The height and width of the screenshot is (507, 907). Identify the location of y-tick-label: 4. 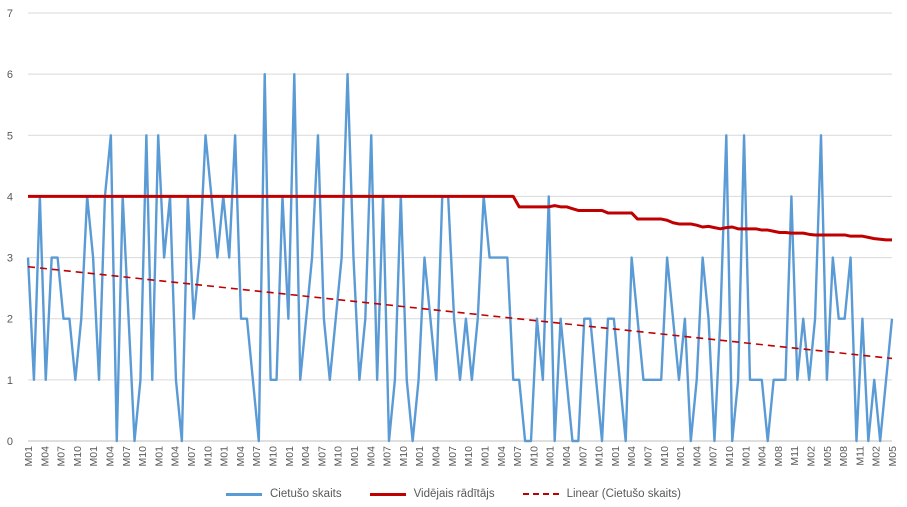
(10, 197).